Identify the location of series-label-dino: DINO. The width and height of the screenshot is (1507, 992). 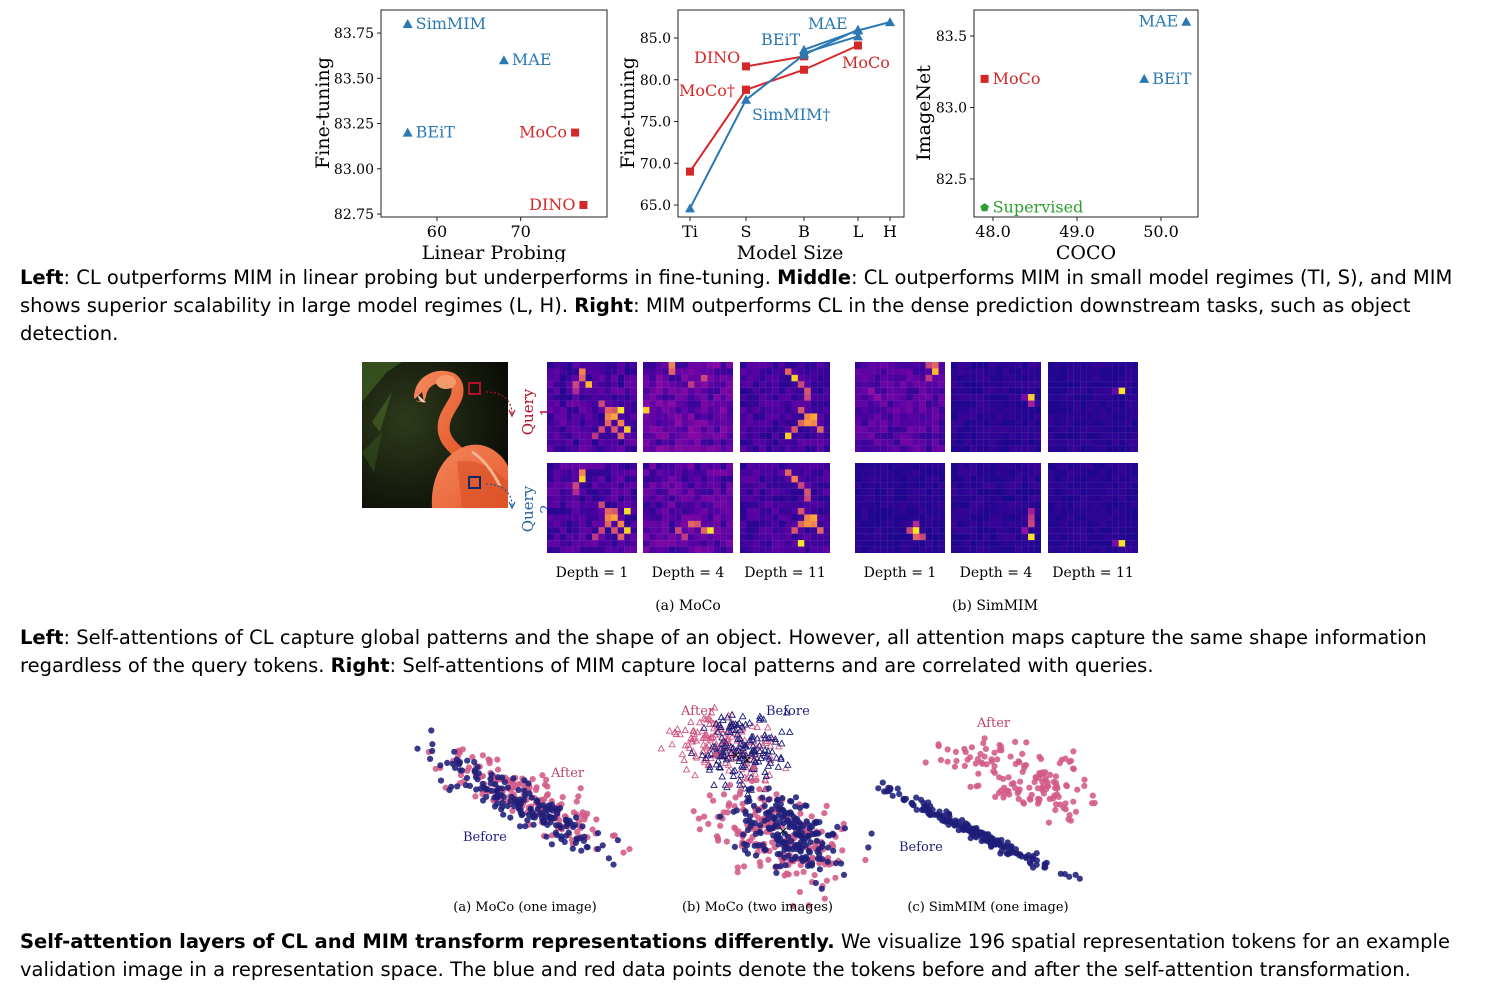
(717, 57).